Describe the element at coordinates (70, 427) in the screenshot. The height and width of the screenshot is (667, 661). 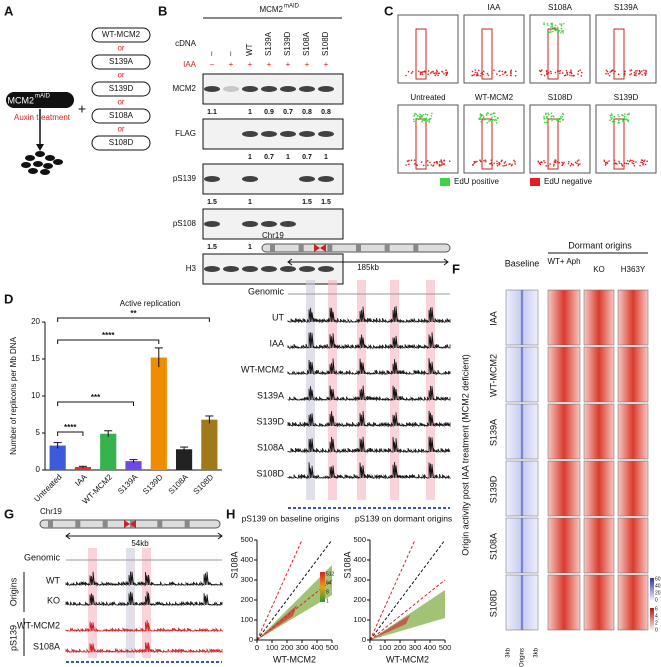
I see `sig-label: ****` at that location.